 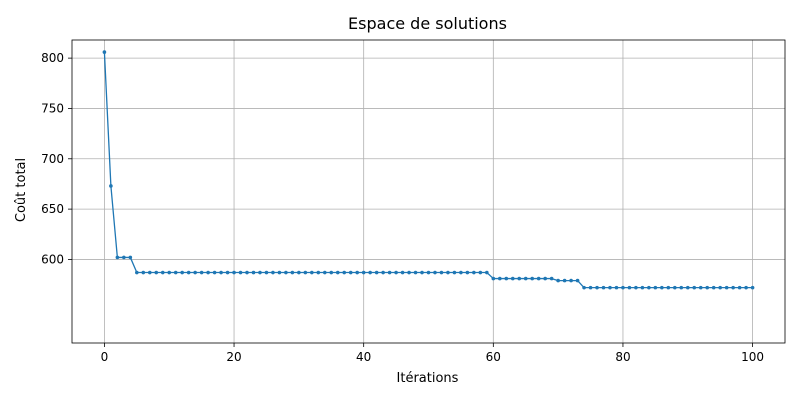 I want to click on x-axis-ticks: 0 20 40 60 80 100, so click(x=432, y=353).